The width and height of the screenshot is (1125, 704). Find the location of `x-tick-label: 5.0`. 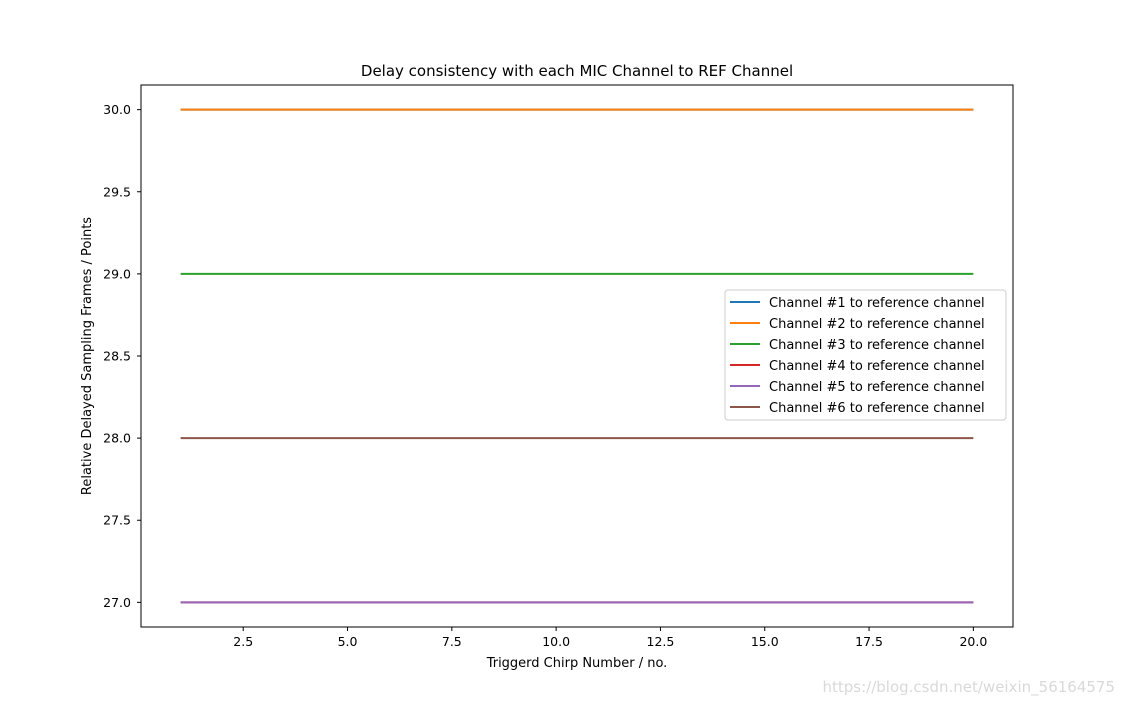

x-tick-label: 5.0 is located at coordinates (348, 641).